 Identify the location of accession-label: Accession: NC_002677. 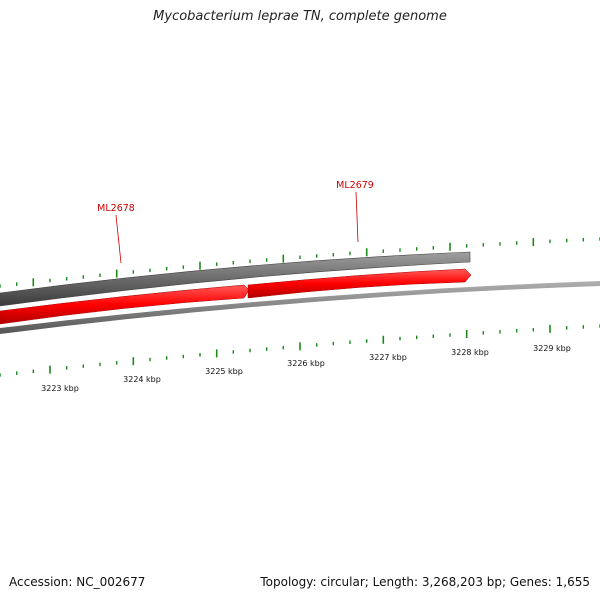
(77, 582).